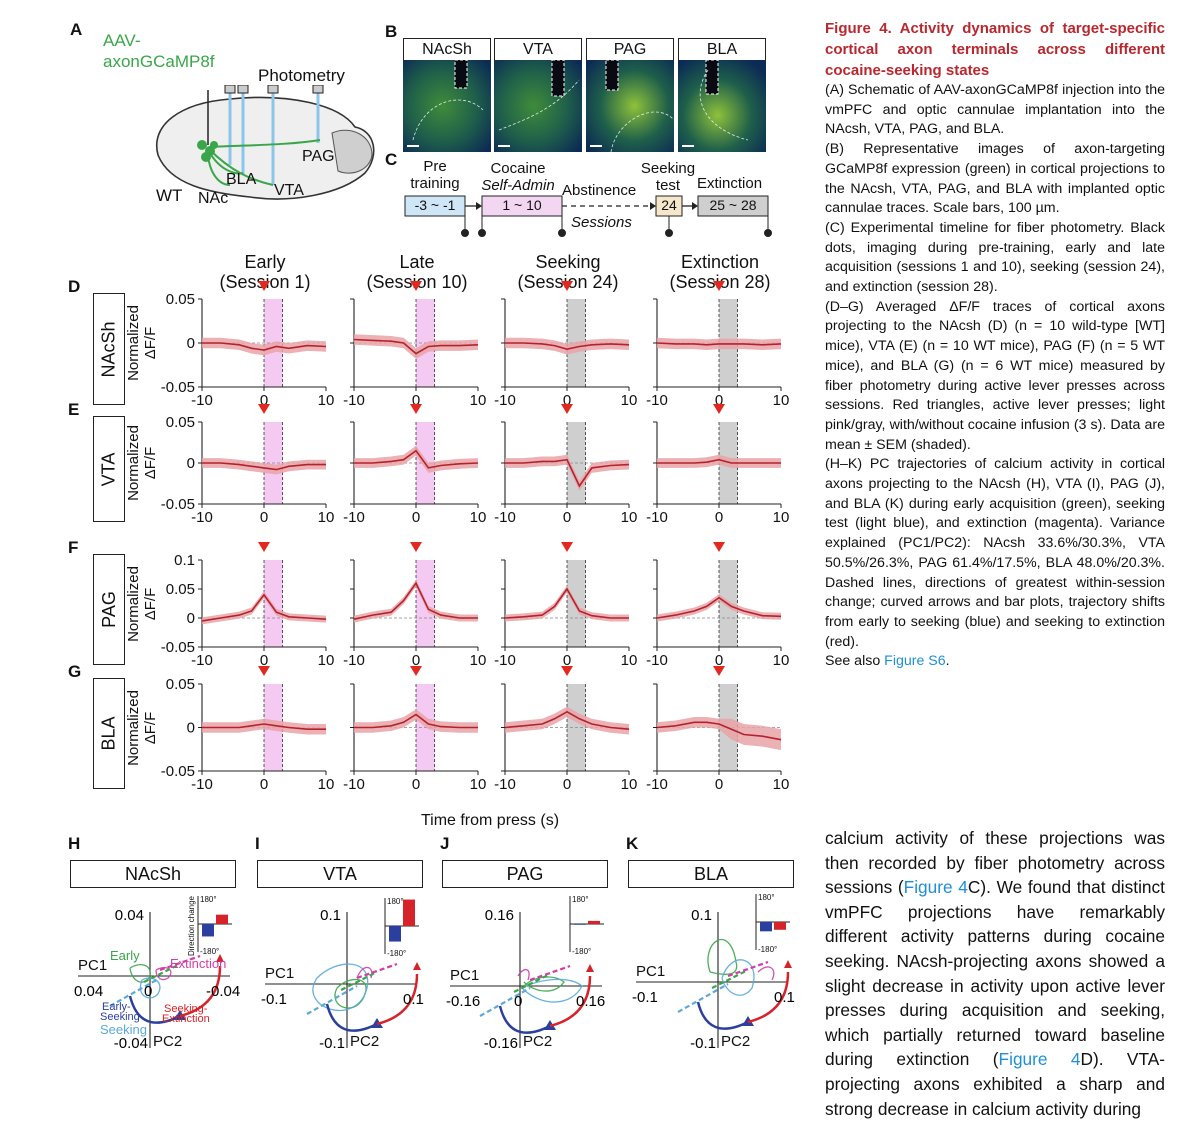  Describe the element at coordinates (159, 51) in the screenshot. I see `virus-label: AAV- axonGCaMP8f` at that location.